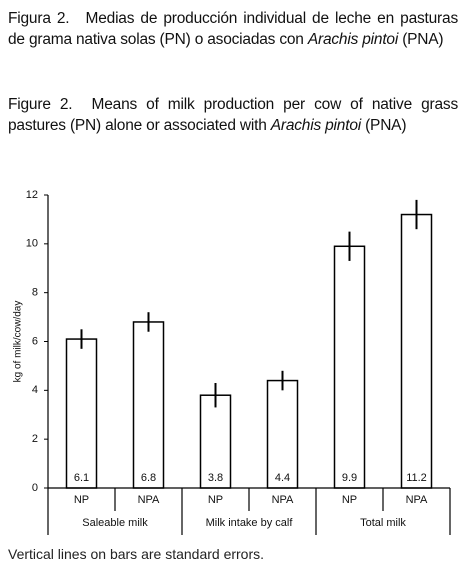 This screenshot has height=575, width=464. What do you see at coordinates (32, 244) in the screenshot?
I see `y-tick-label: 10` at bounding box center [32, 244].